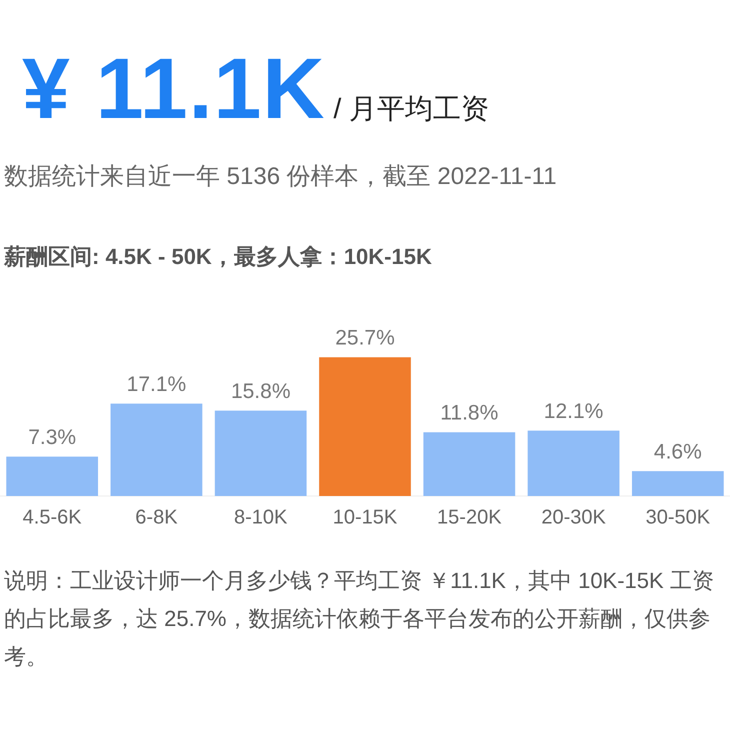 This screenshot has width=730, height=730. Describe the element at coordinates (261, 517) in the screenshot. I see `x-tick-label: 8-10K` at that location.